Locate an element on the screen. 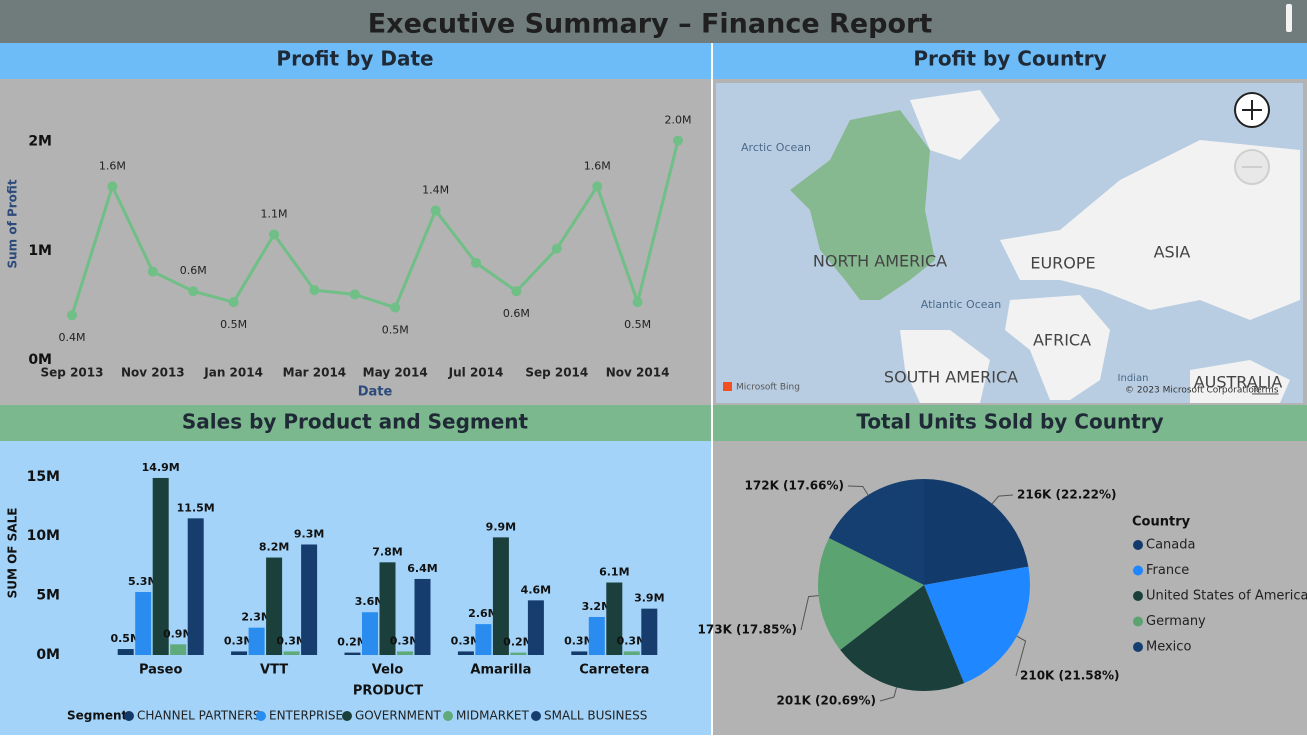 This screenshot has height=739, width=1307. legend-label: France is located at coordinates (1167, 570).